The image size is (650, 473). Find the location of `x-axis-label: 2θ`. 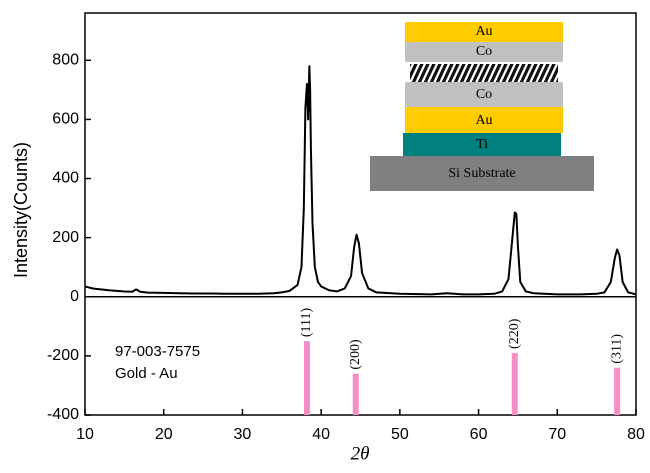

x-axis-label: 2θ is located at coordinates (360, 453).